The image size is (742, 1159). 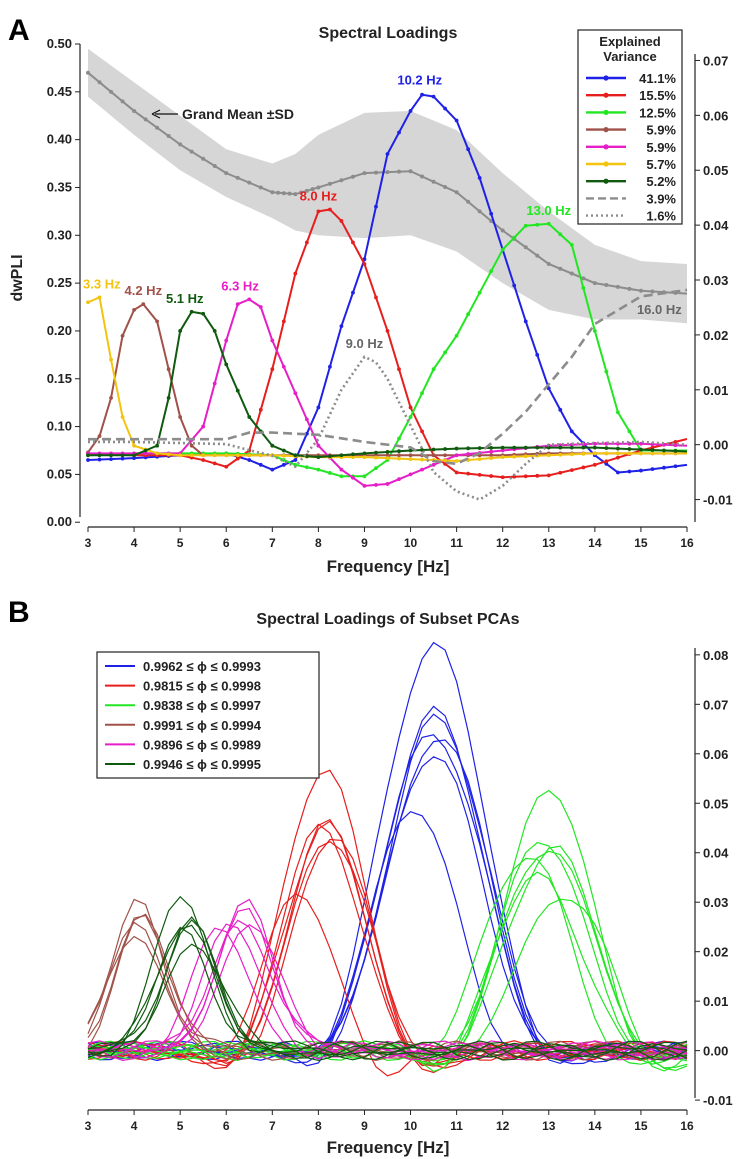 What do you see at coordinates (202, 764) in the screenshot?
I see `legend-label: 0.9946 ≤ ϕ ≤ 0.9995` at bounding box center [202, 764].